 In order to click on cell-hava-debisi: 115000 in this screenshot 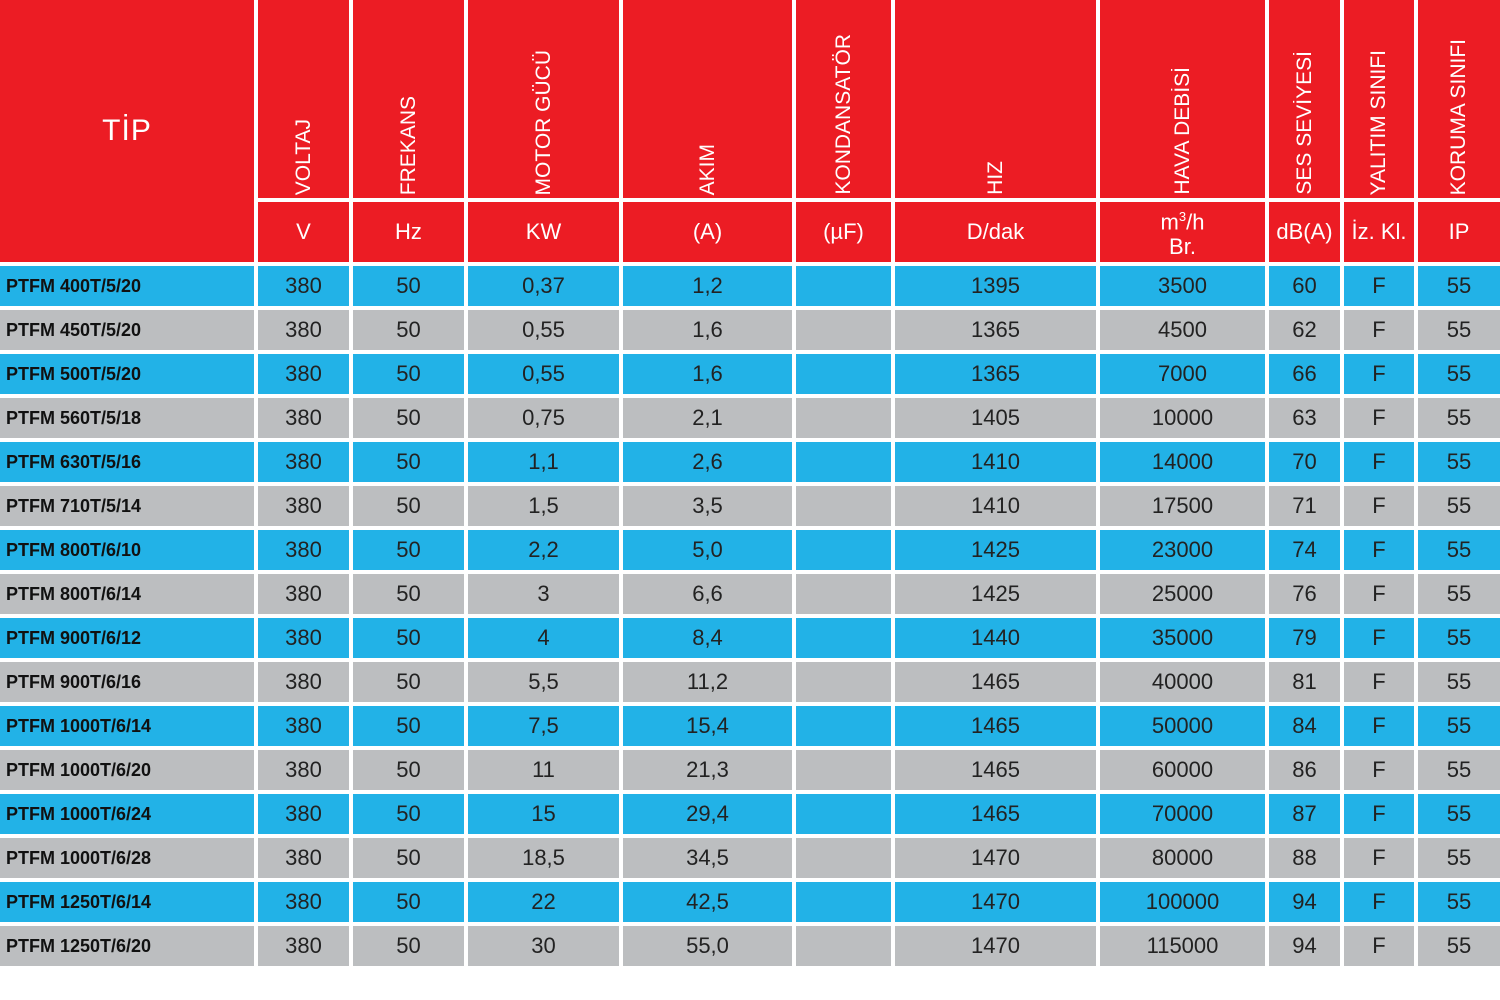, I will do `click(1184, 948)`.